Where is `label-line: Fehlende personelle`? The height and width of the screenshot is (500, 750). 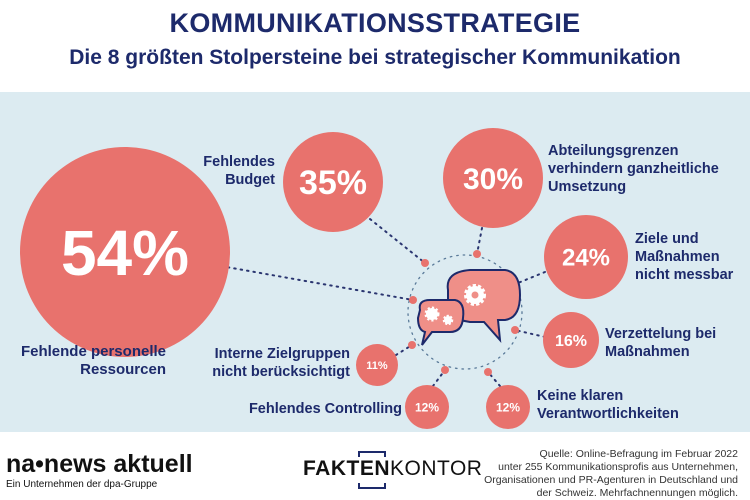
label-line: Fehlende personelle is located at coordinates (93, 351).